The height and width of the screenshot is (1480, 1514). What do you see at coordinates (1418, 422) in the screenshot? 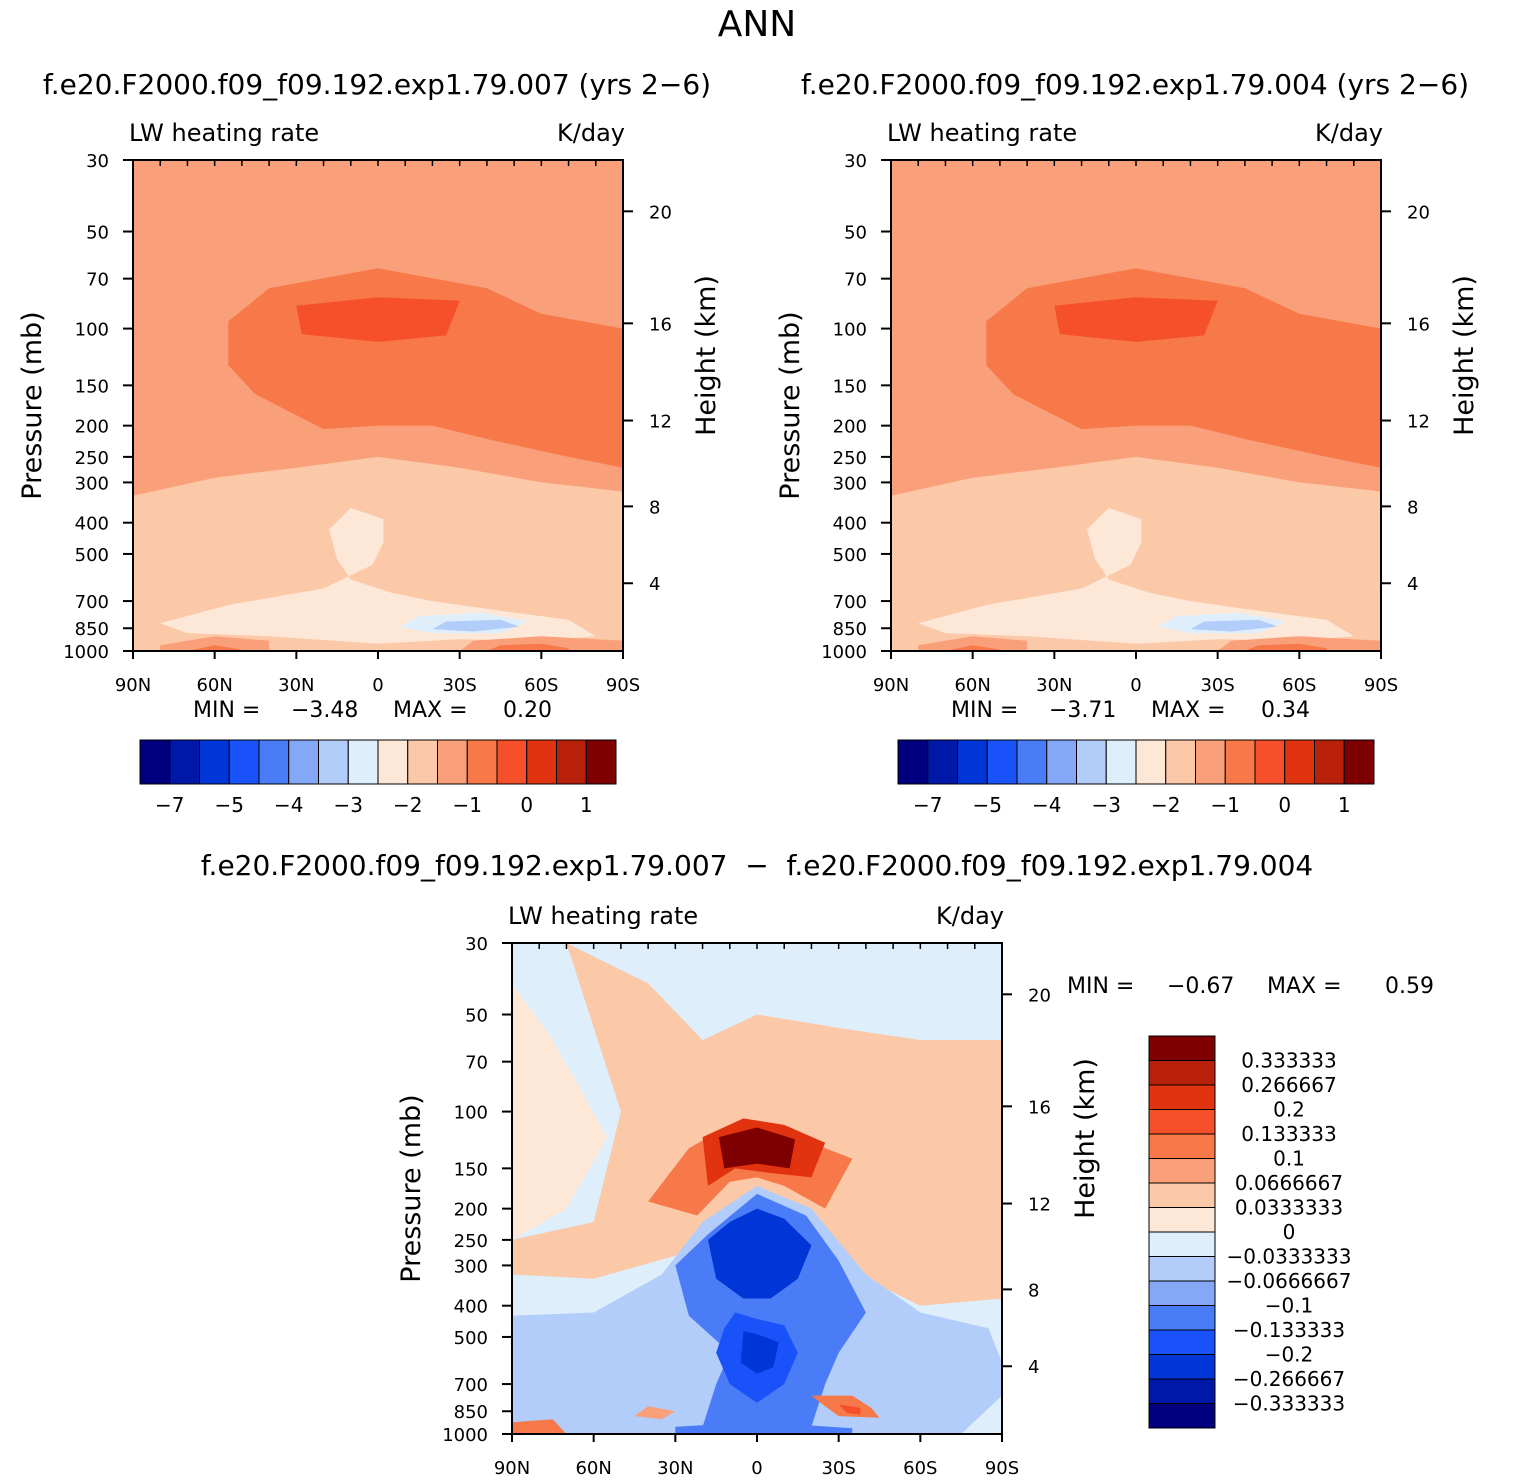
I see `height-tick-label: 12` at bounding box center [1418, 422].